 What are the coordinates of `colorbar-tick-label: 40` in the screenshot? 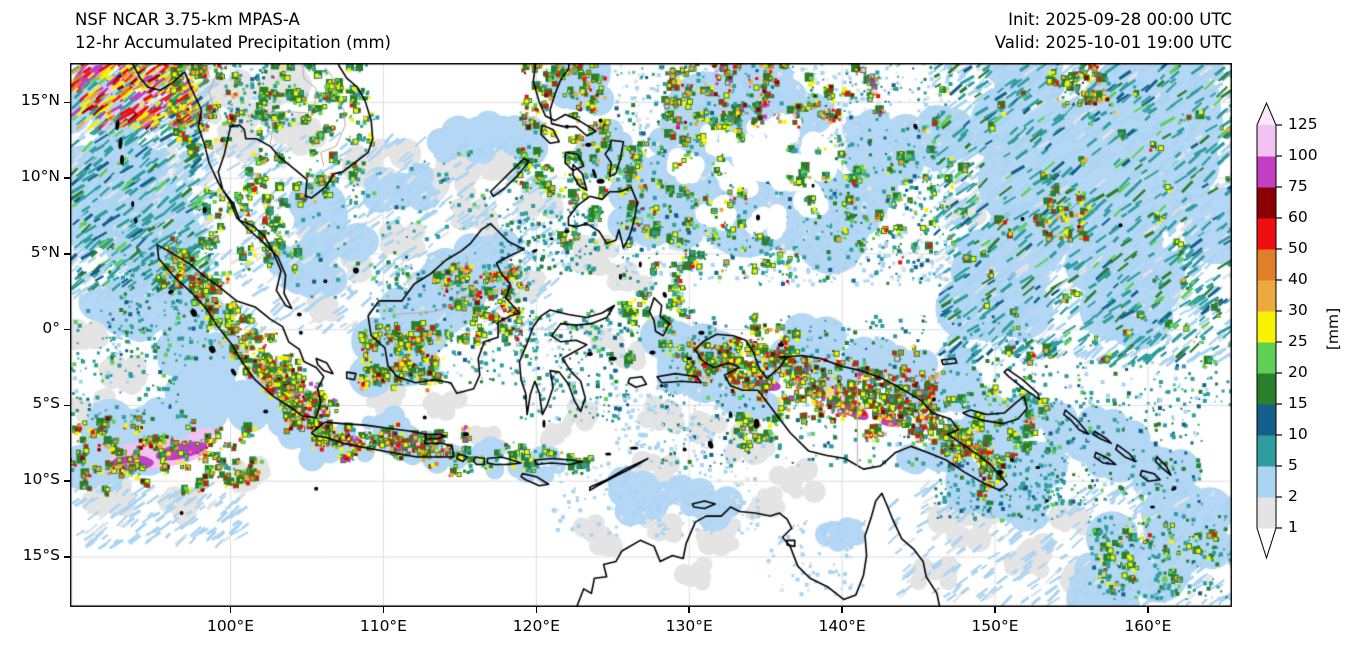 It's located at (1298, 279).